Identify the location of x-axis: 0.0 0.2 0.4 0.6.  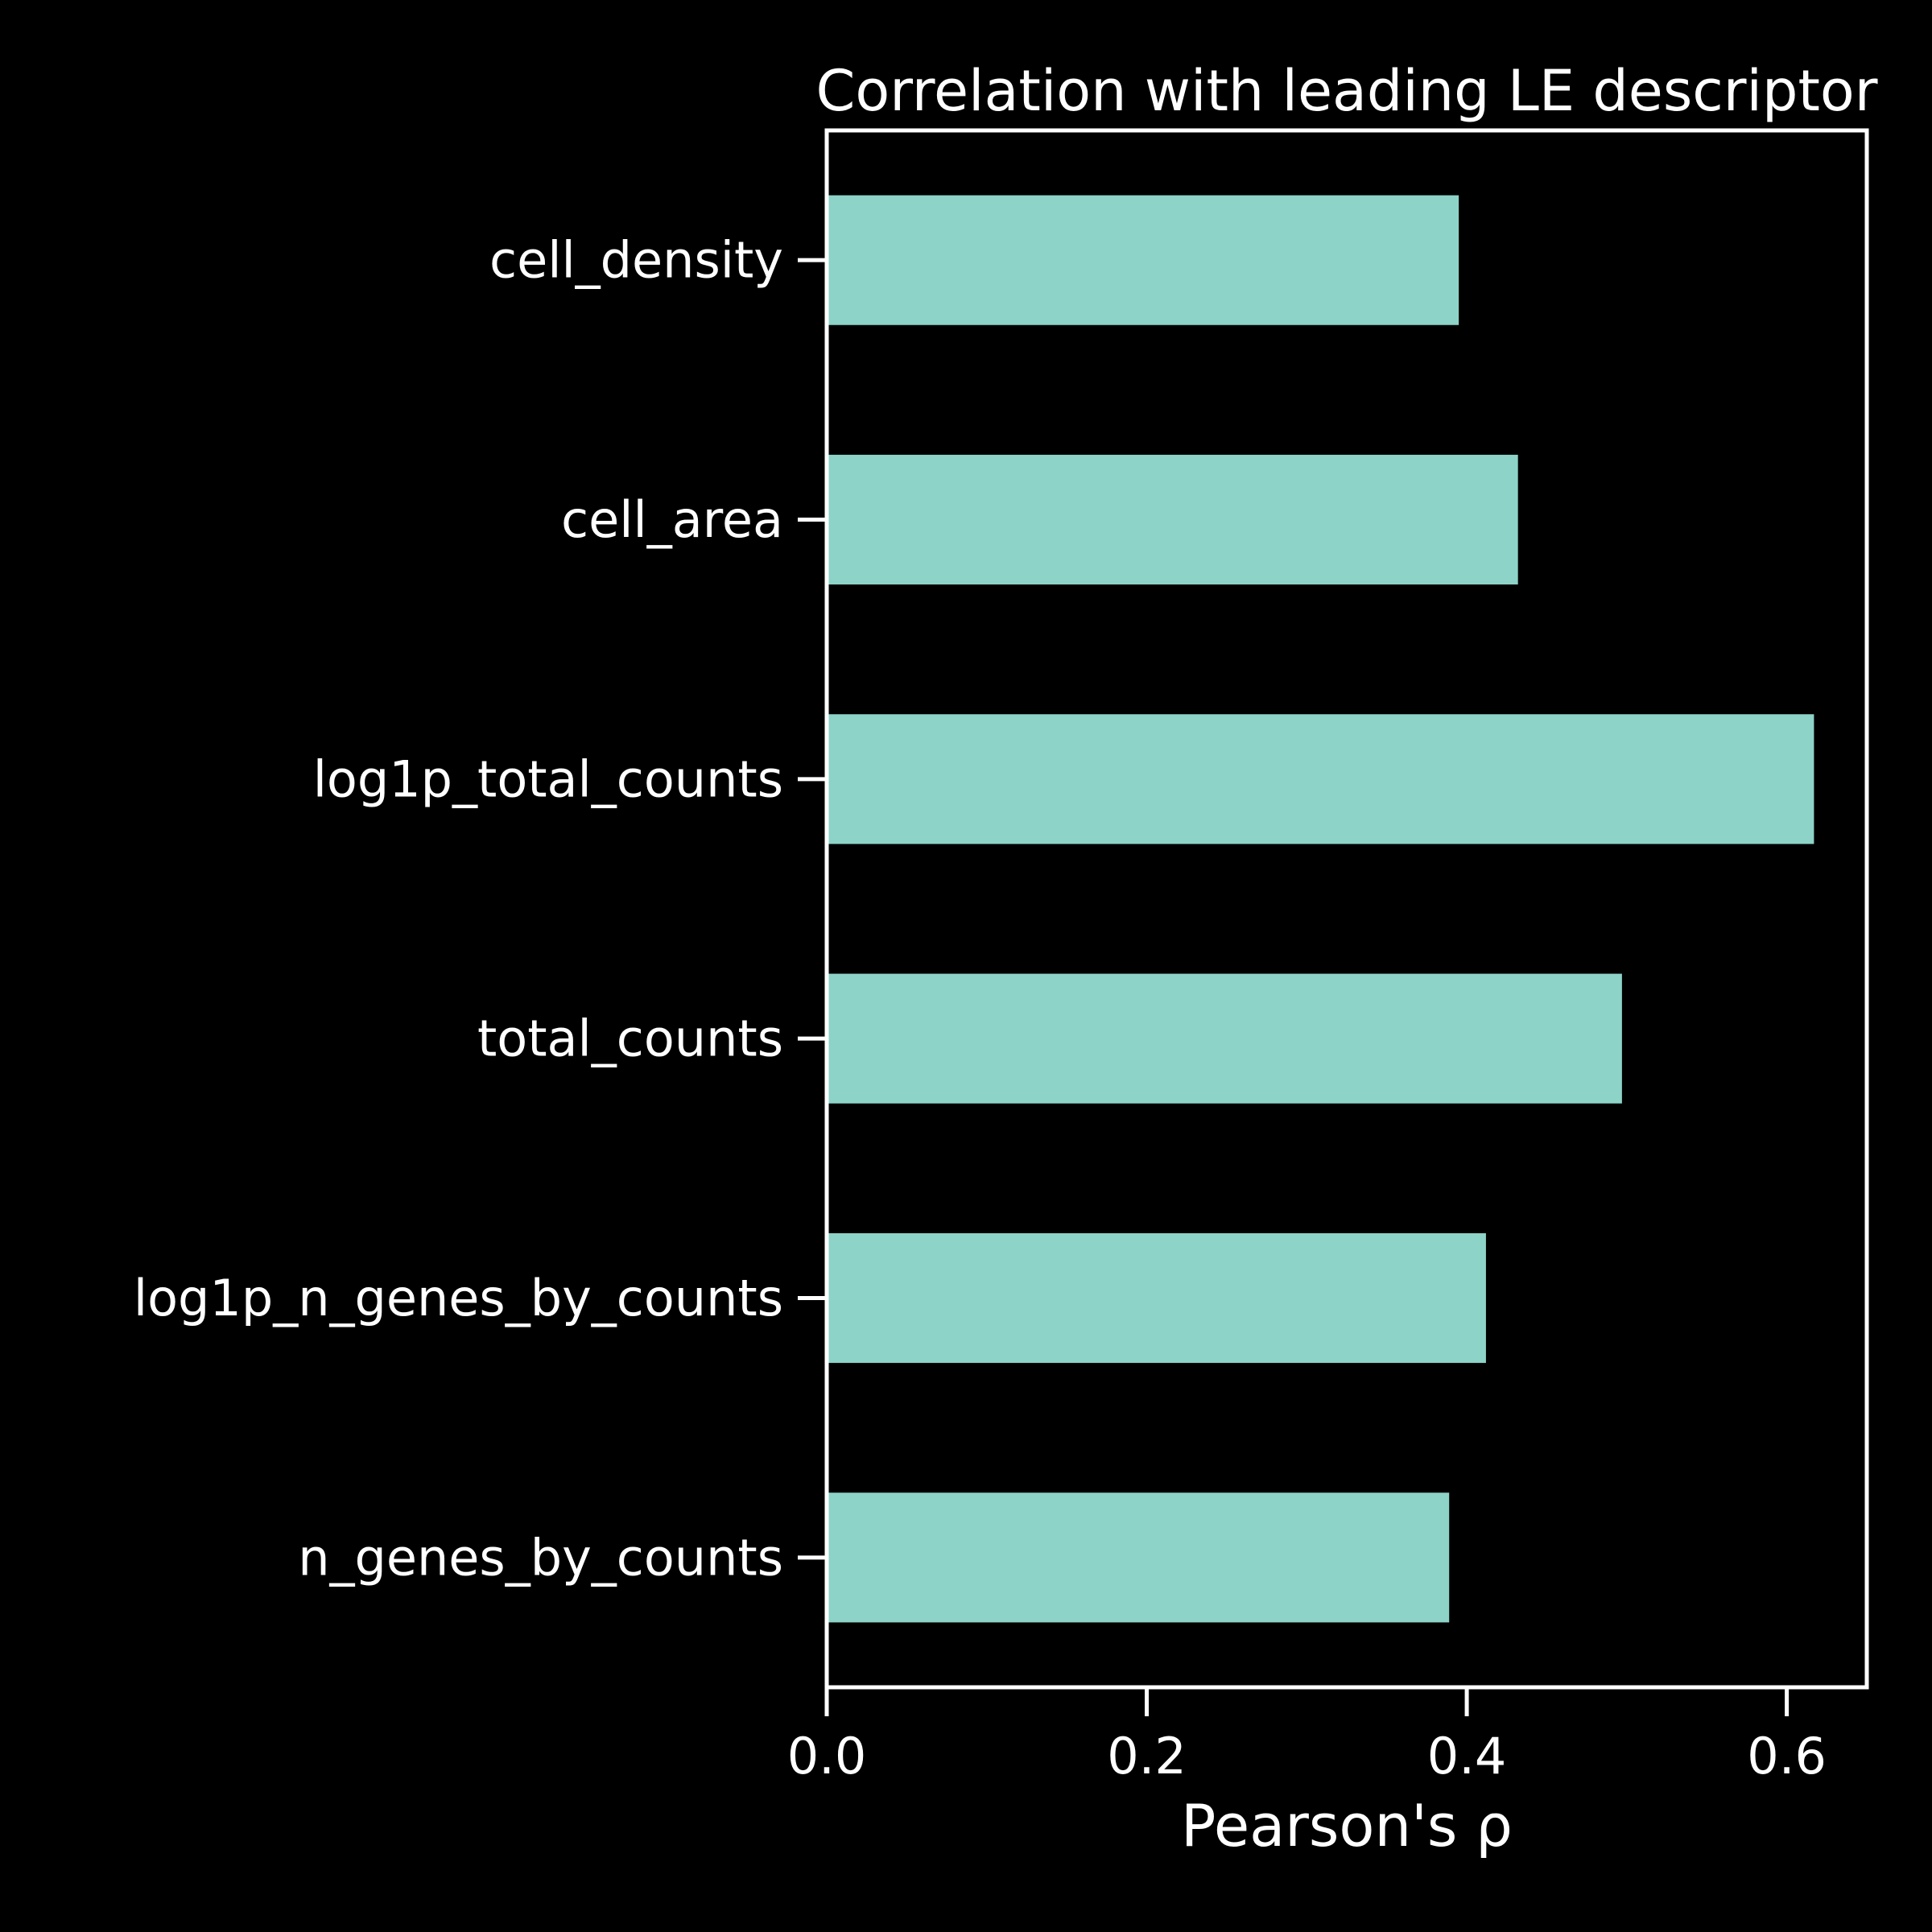
(1307, 1736).